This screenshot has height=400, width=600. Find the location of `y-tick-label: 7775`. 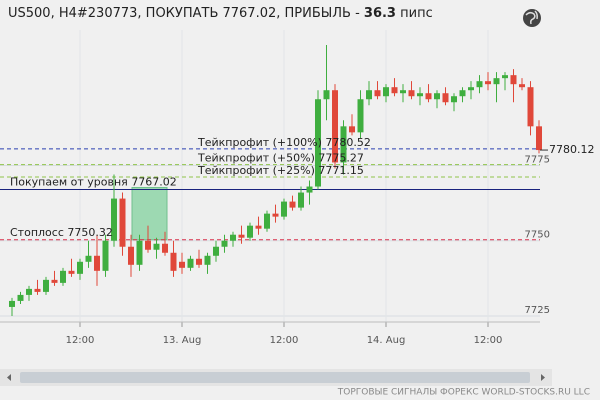

y-tick-label: 7775 is located at coordinates (537, 159).